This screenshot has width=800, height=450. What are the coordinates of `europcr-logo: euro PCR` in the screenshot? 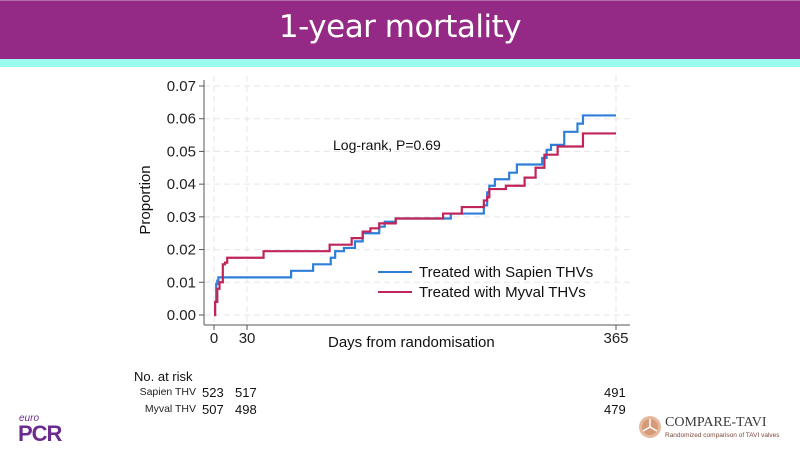 It's located at (40, 429).